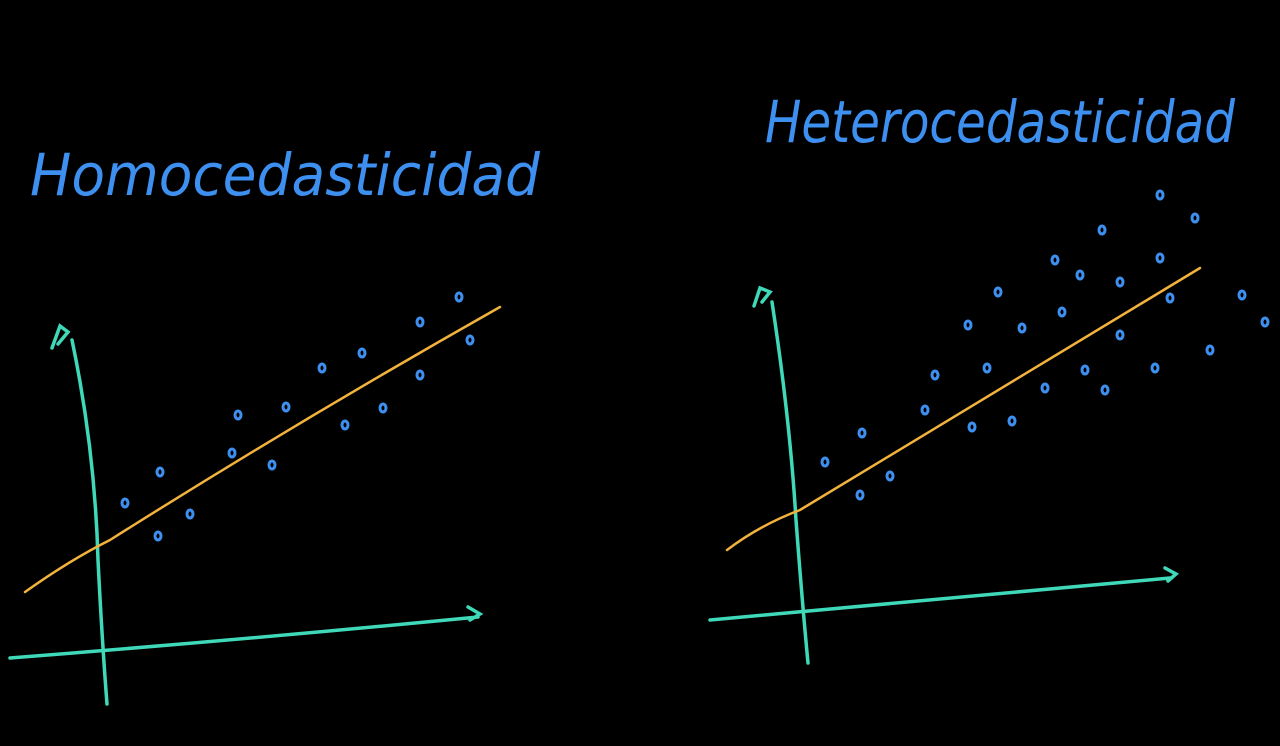 This screenshot has height=746, width=1280. What do you see at coordinates (1000, 122) in the screenshot?
I see `panel-title: Heterocedasticidad` at bounding box center [1000, 122].